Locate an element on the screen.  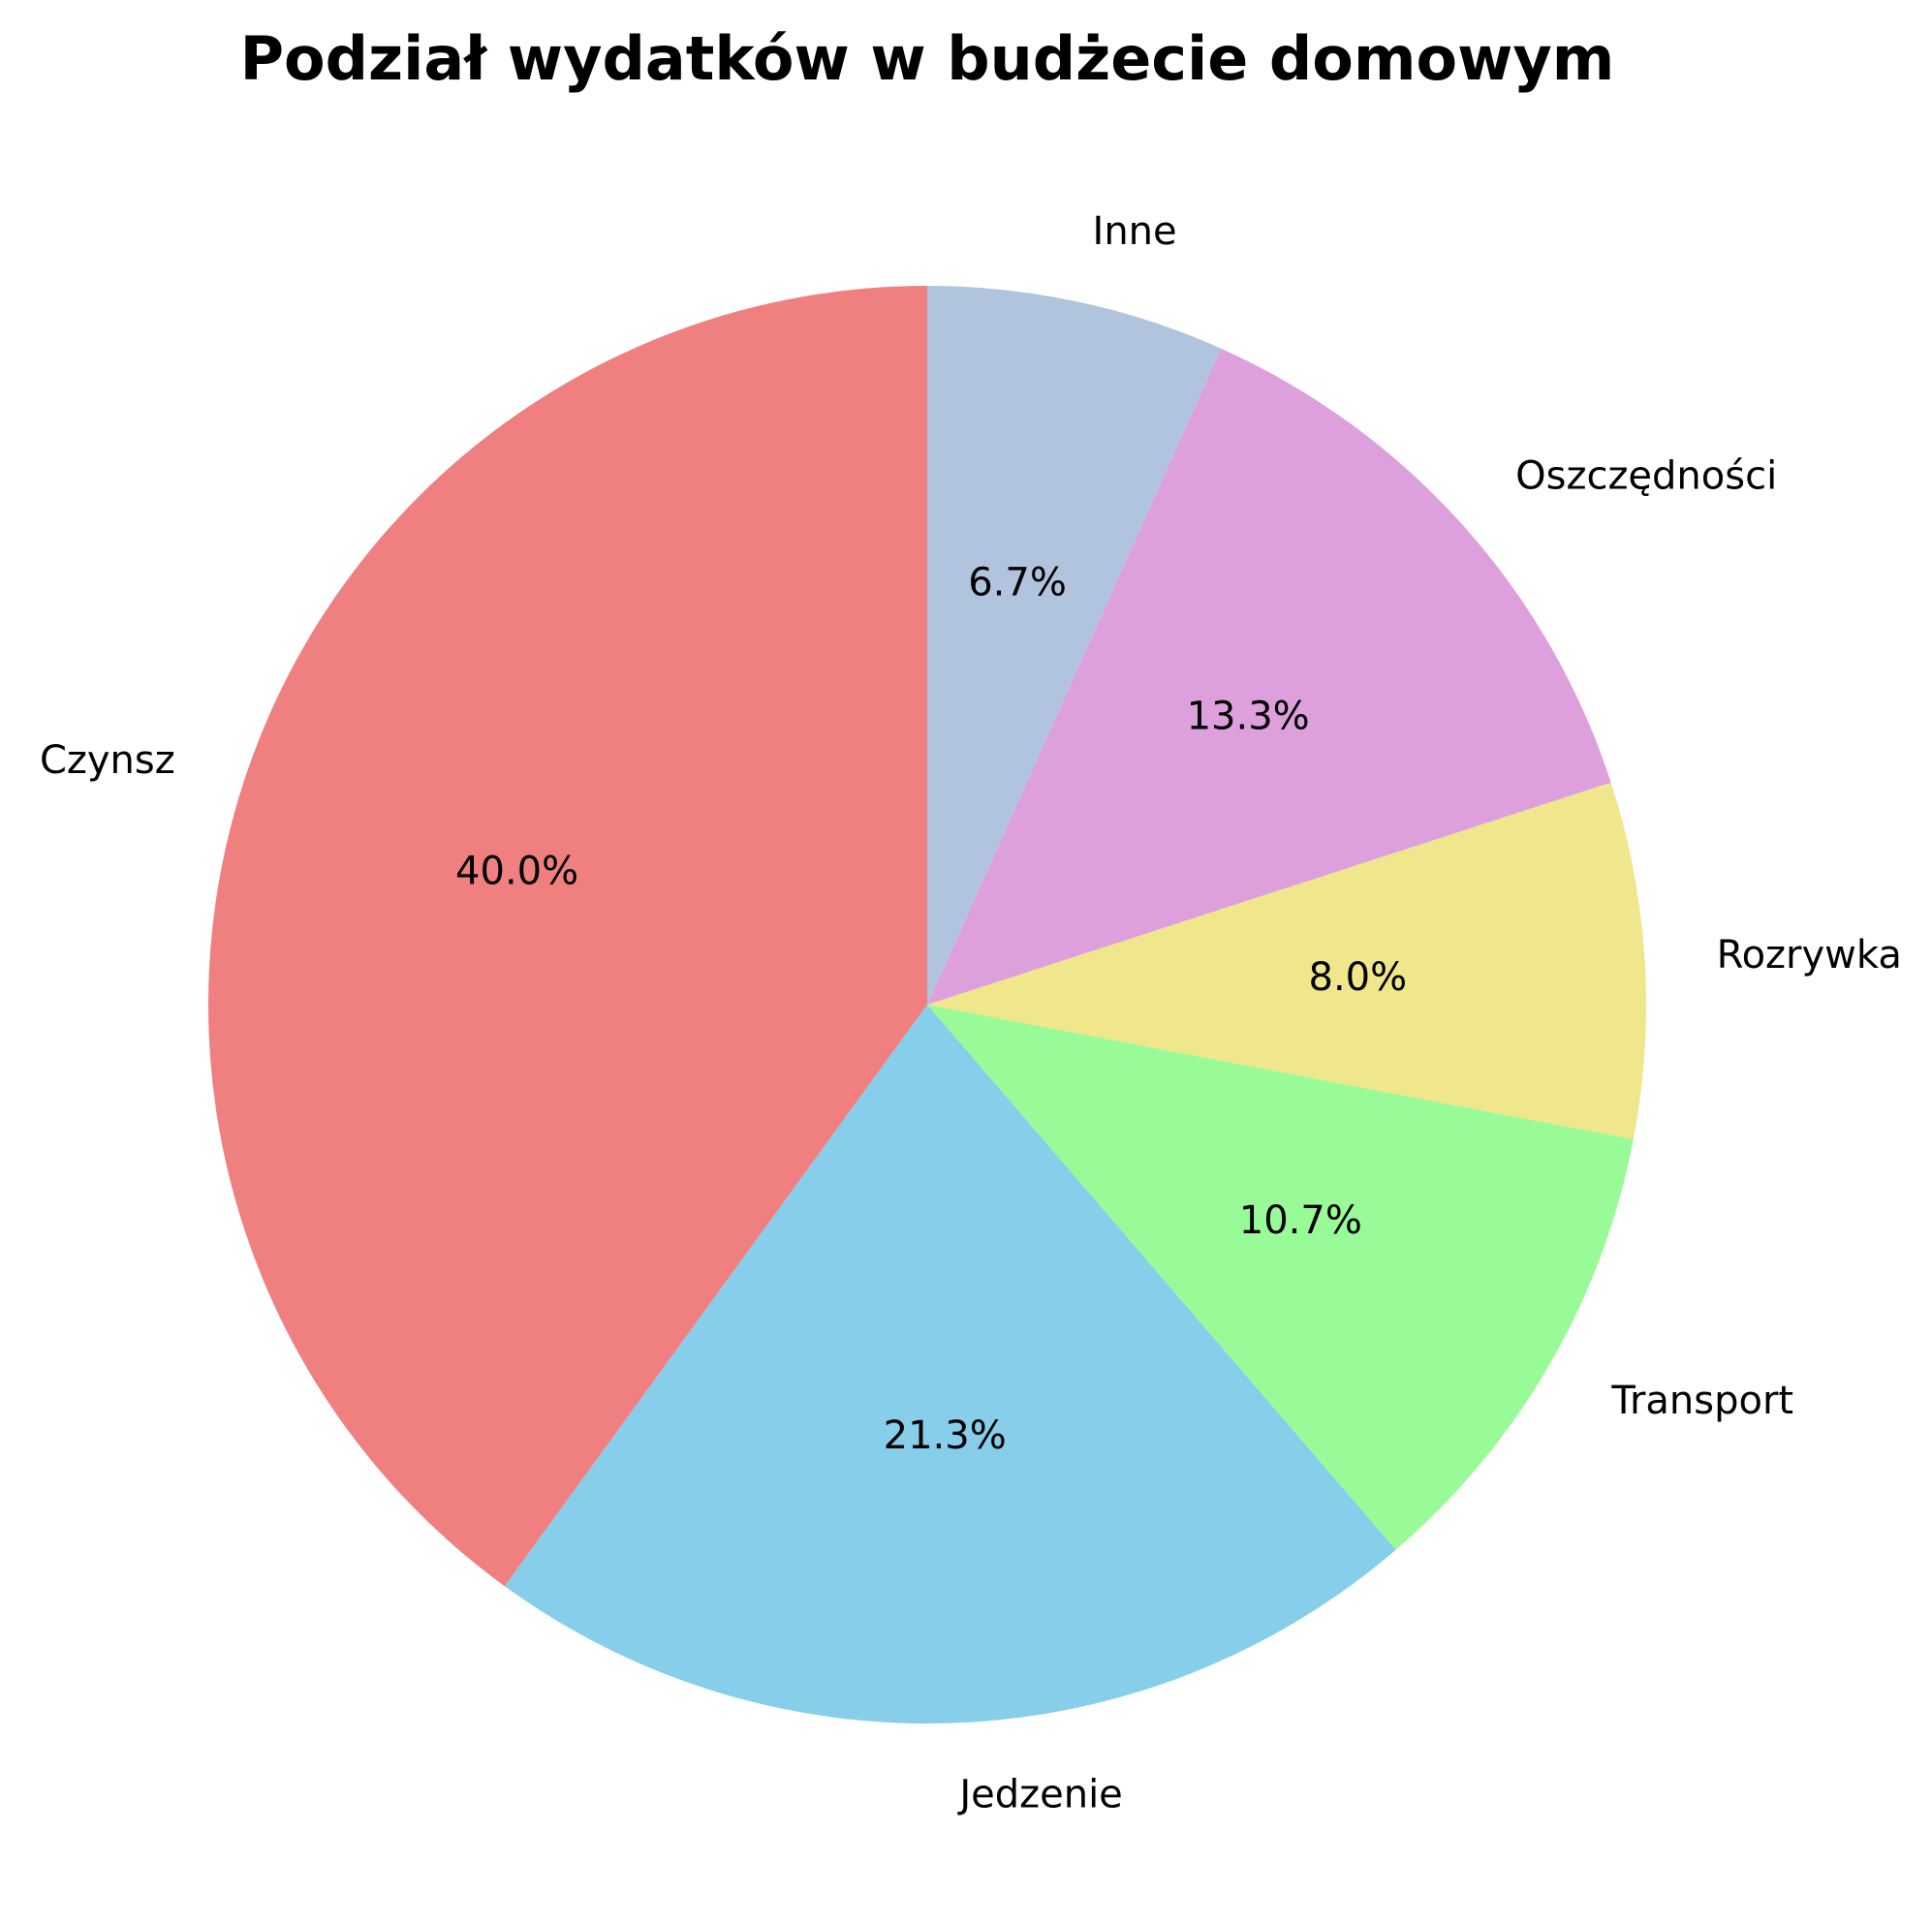
pie-slice-transport is located at coordinates (1281, 1277).